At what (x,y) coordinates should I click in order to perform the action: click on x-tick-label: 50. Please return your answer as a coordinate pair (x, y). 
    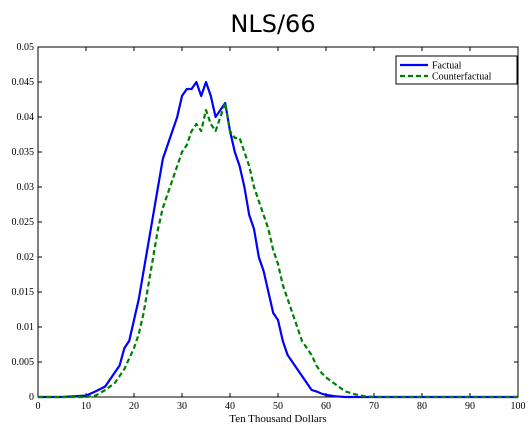
    Looking at the image, I should click on (278, 406).